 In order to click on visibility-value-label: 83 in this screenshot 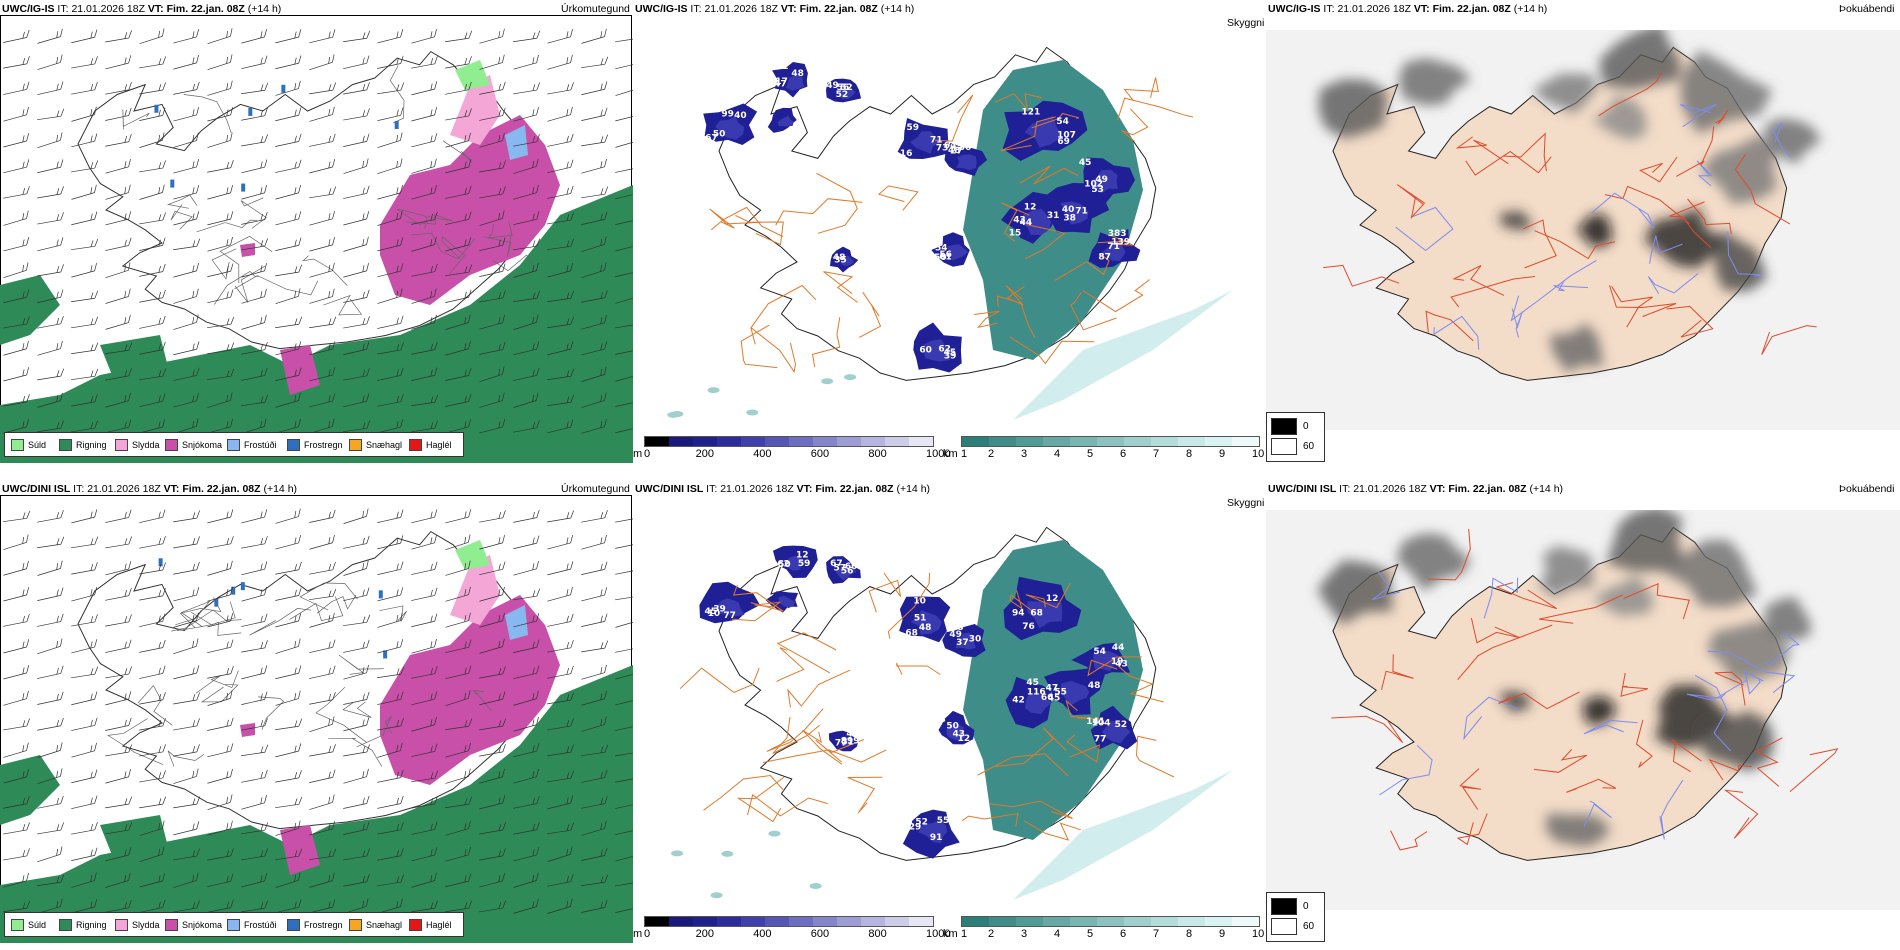, I will do `click(939, 720)`.